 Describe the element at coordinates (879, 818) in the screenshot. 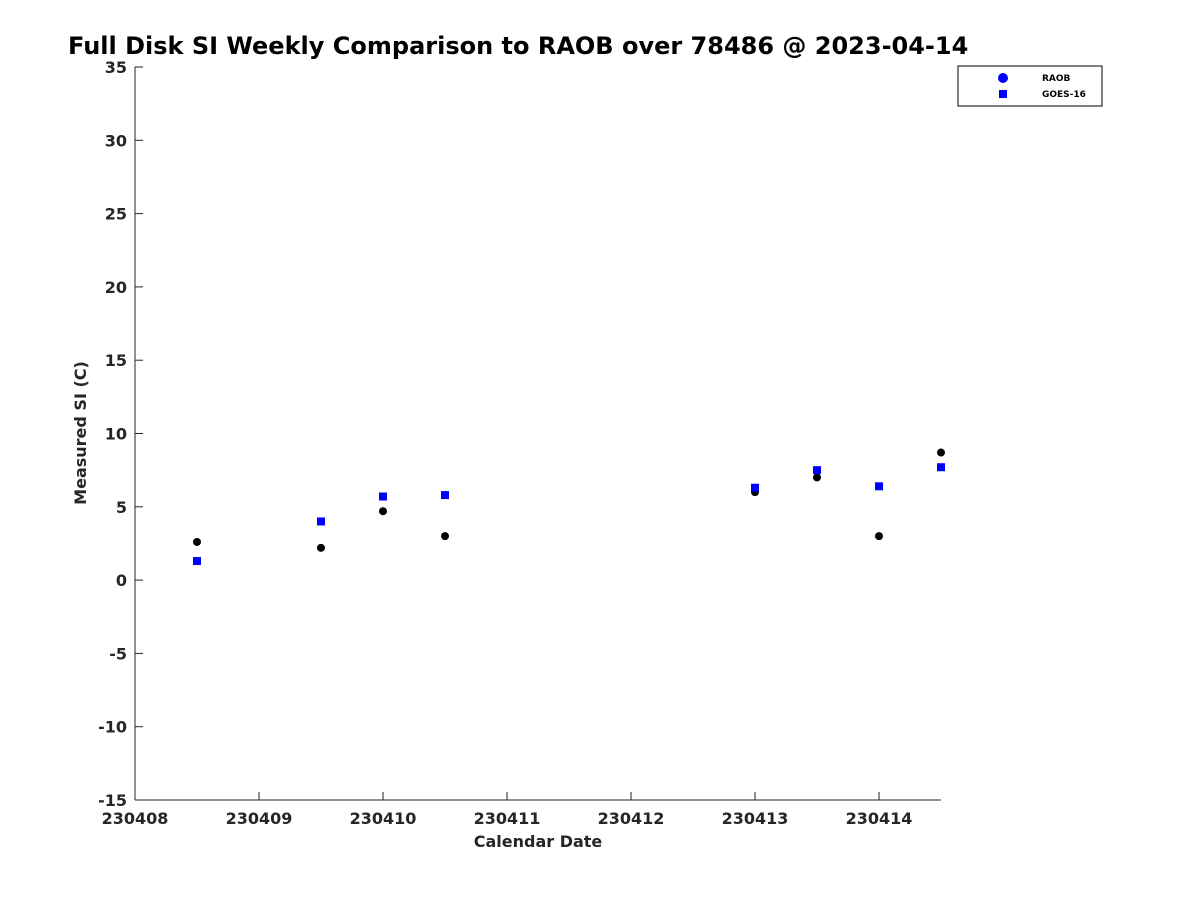

I see `x-tick-label: 230414` at that location.